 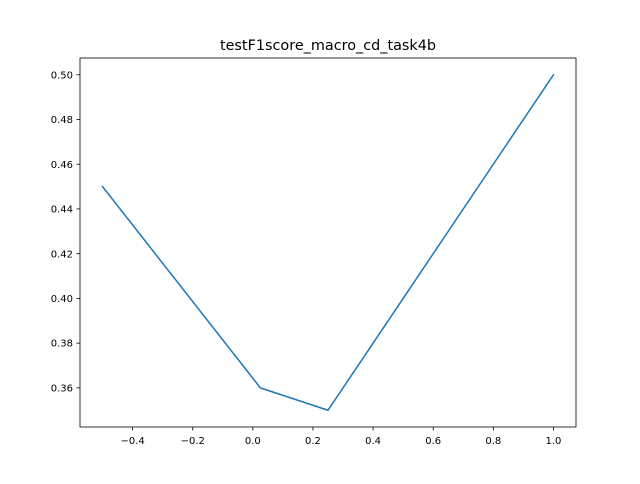 What do you see at coordinates (193, 441) in the screenshot?
I see `x-tick-label: −0.2` at bounding box center [193, 441].